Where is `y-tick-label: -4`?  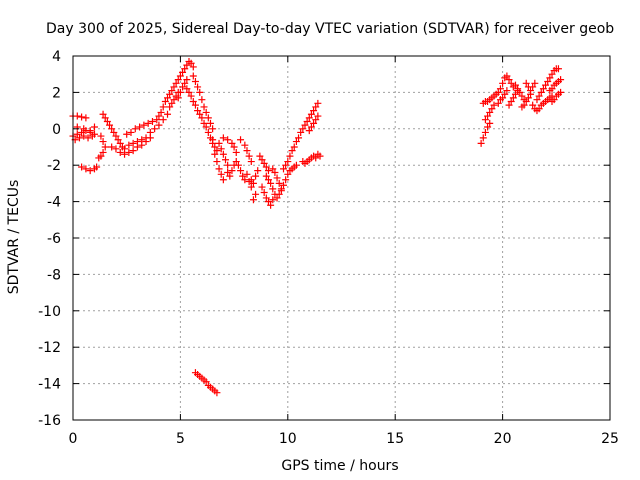 y-tick-label: -4 is located at coordinates (54, 203).